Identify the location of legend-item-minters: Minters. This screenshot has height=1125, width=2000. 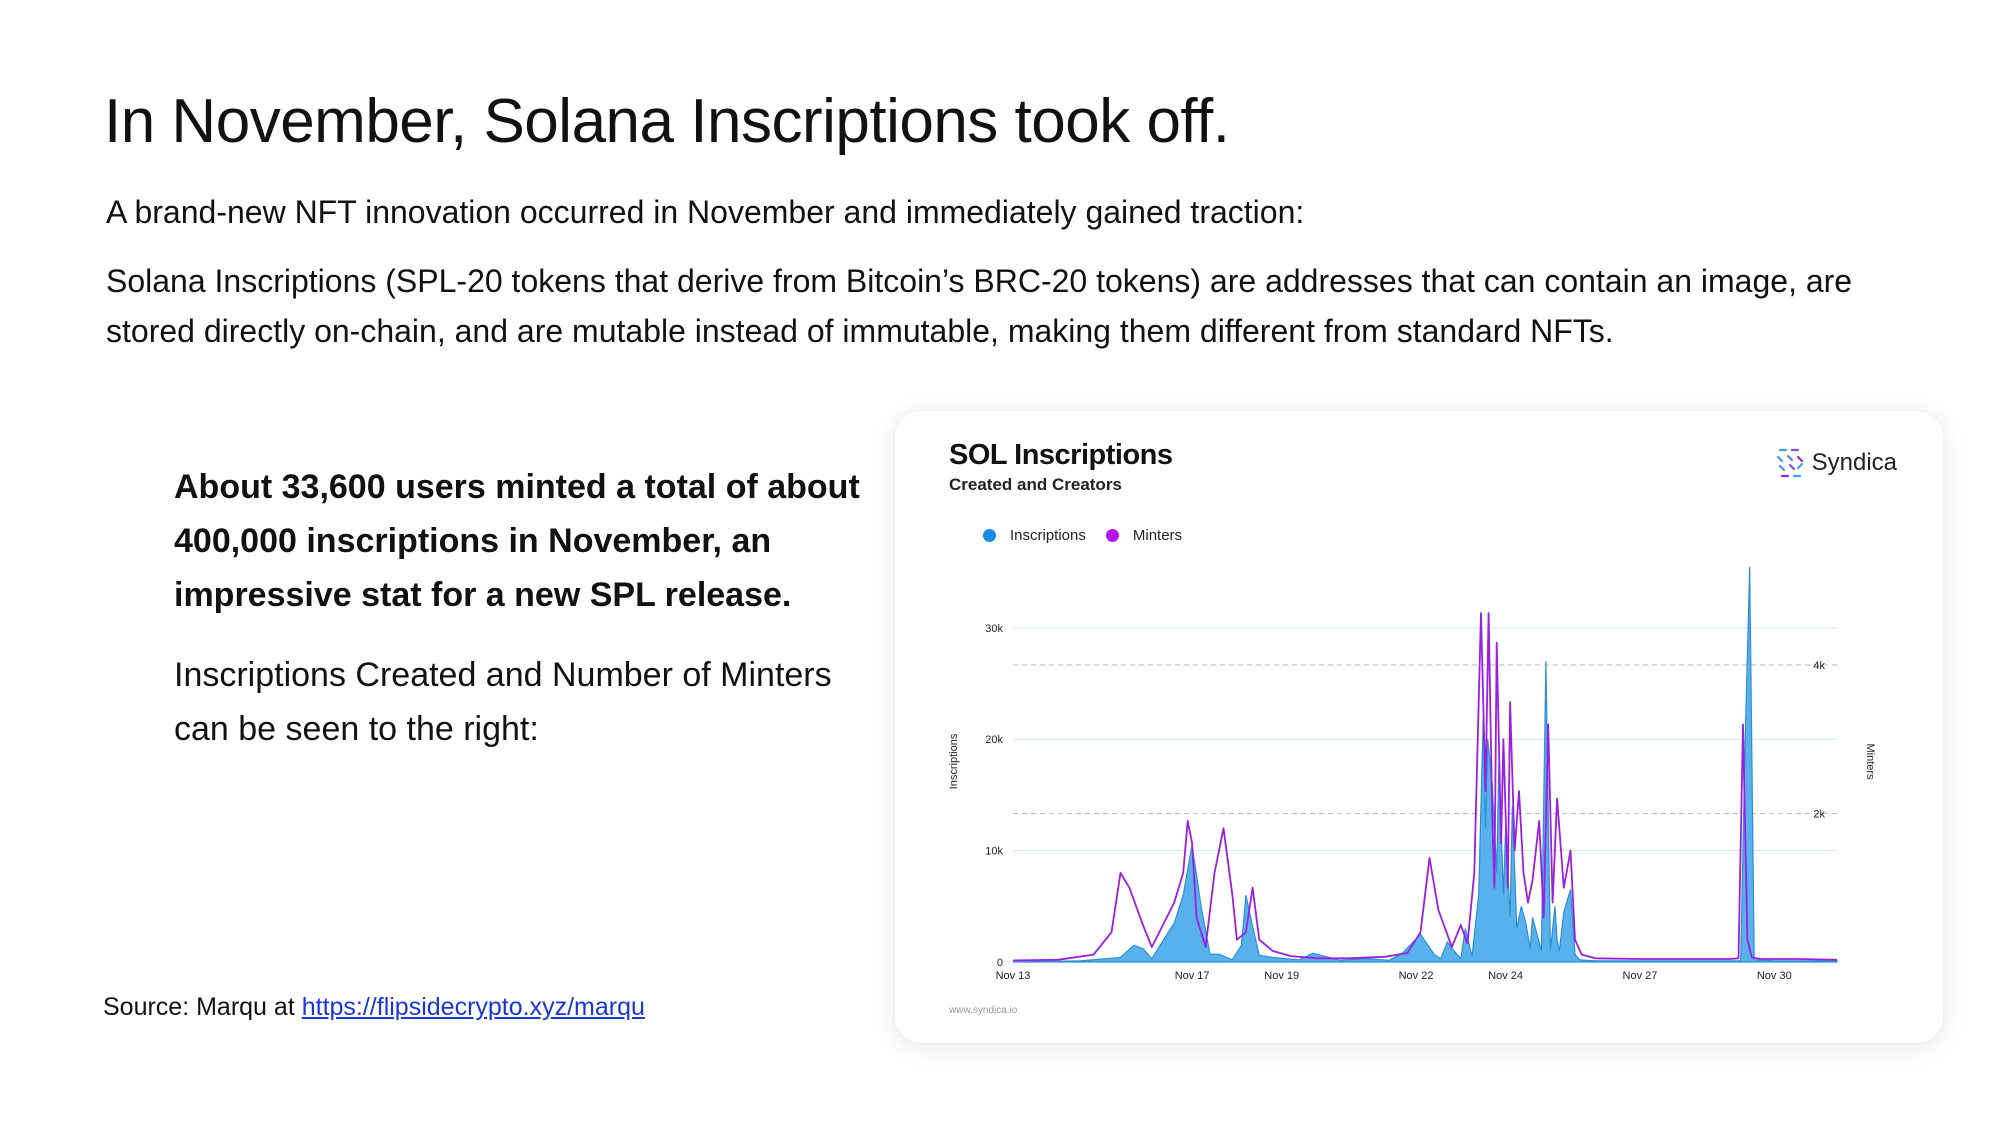
(1144, 535).